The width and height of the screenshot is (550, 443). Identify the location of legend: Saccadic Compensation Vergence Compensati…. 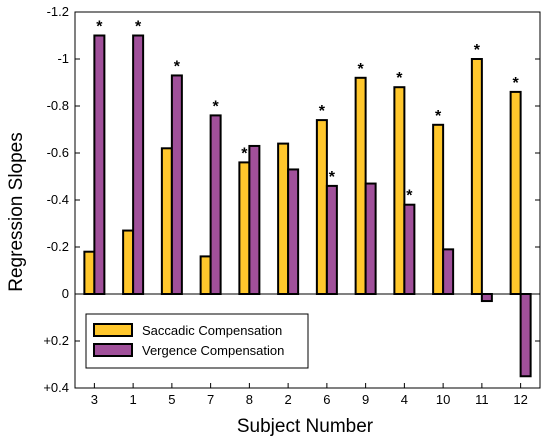
(197, 341).